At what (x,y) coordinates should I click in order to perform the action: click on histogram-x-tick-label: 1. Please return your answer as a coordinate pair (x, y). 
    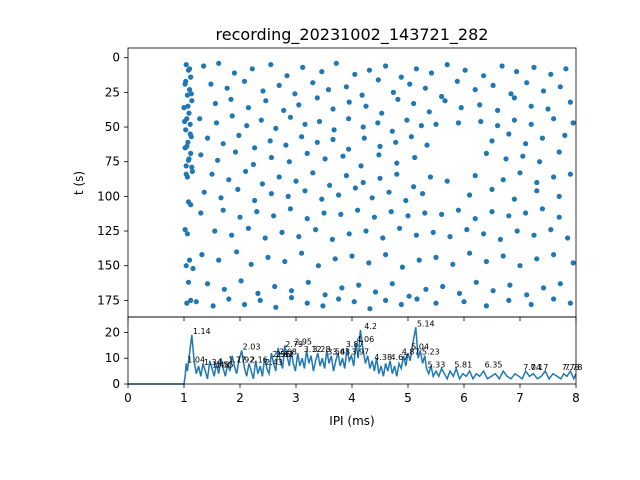
    Looking at the image, I should click on (184, 398).